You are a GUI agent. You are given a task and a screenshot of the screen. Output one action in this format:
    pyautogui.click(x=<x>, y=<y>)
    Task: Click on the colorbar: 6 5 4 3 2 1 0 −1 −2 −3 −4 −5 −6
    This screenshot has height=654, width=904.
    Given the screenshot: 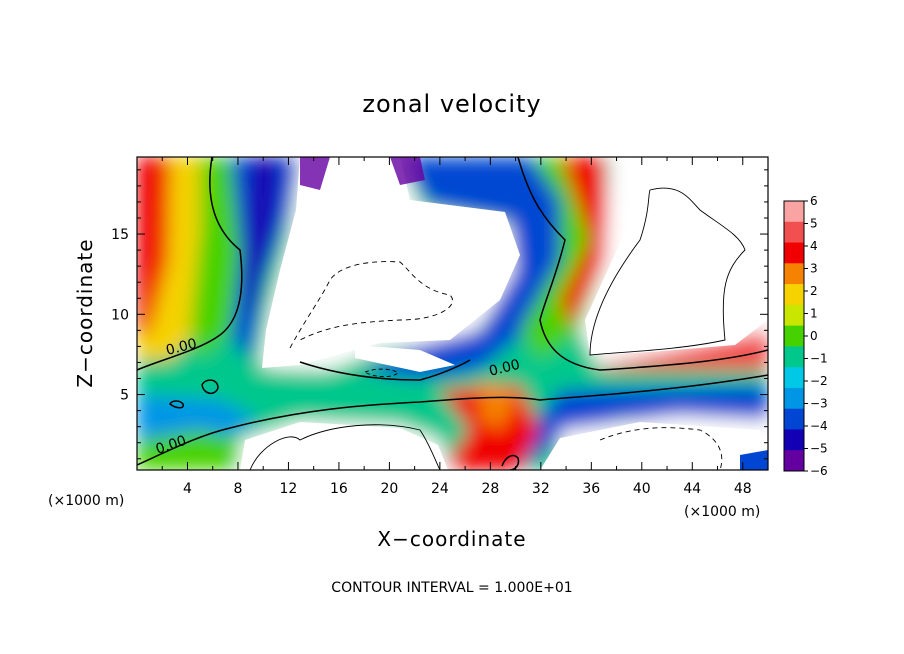 What is the action you would take?
    pyautogui.click(x=805, y=336)
    